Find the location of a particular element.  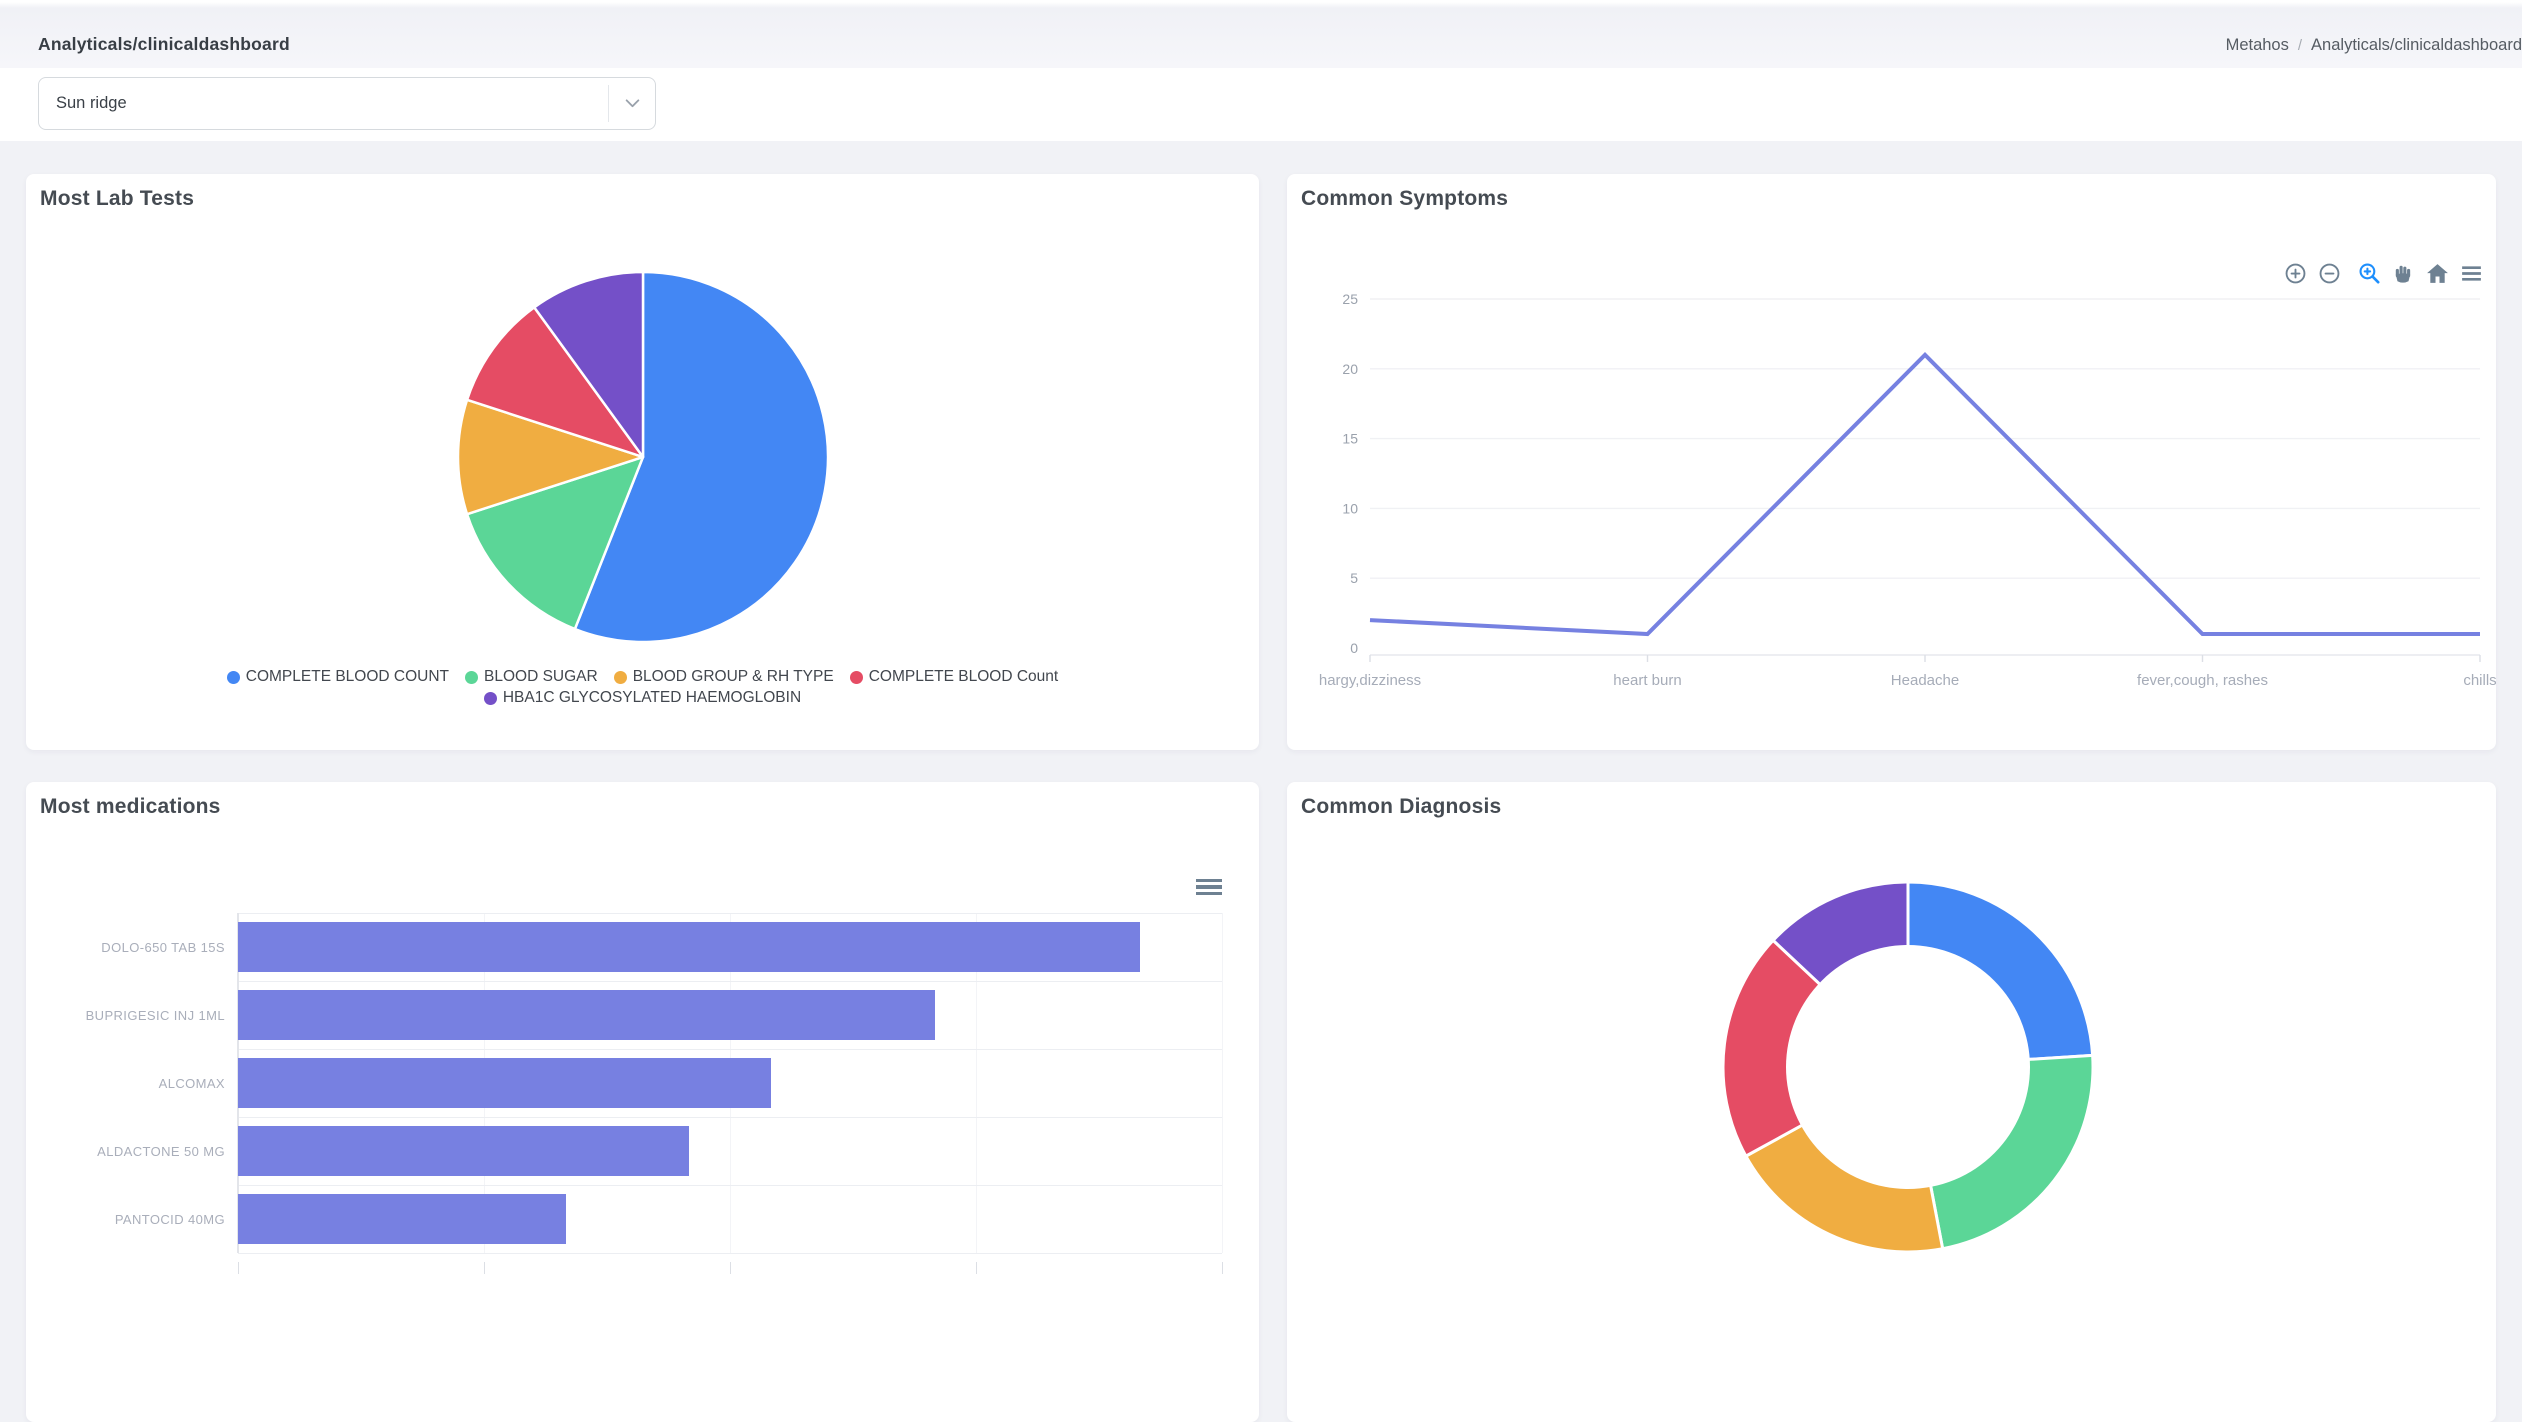

page-title: Analyticals/clinicaldashboard is located at coordinates (164, 44).